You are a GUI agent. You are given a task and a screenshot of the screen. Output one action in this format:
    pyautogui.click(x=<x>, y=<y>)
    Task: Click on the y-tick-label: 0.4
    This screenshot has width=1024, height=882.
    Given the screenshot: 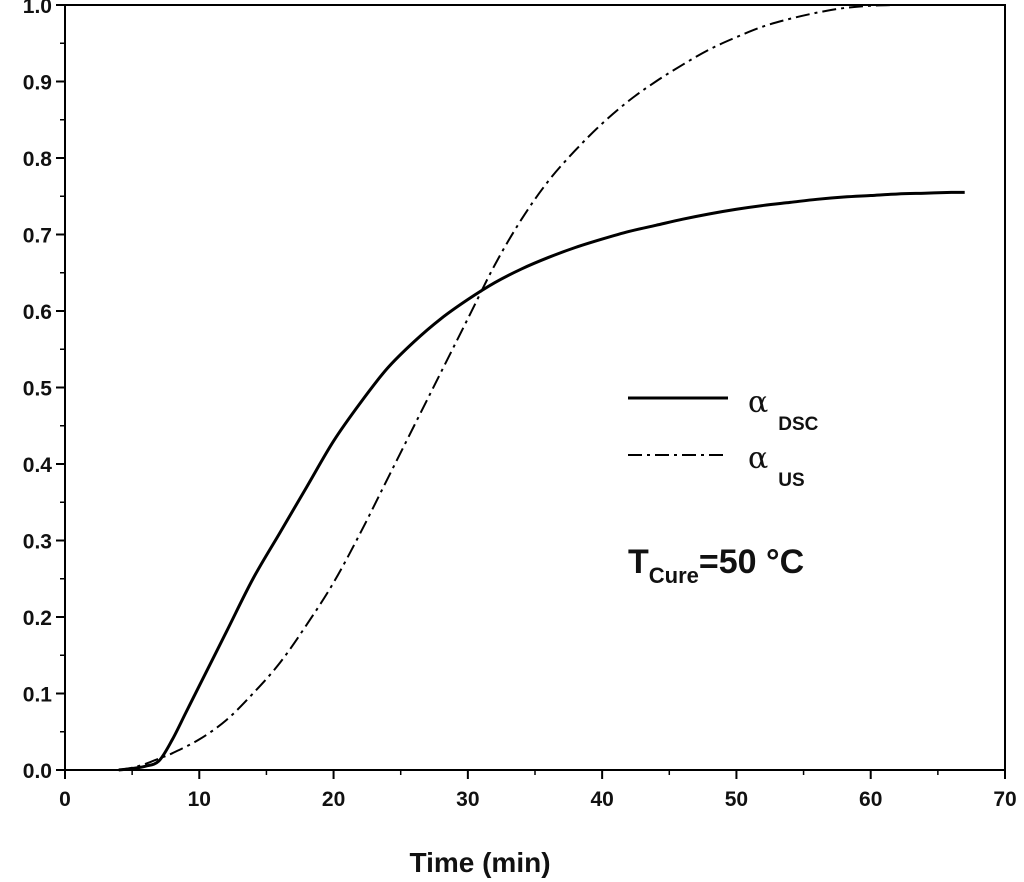 What is the action you would take?
    pyautogui.click(x=38, y=465)
    